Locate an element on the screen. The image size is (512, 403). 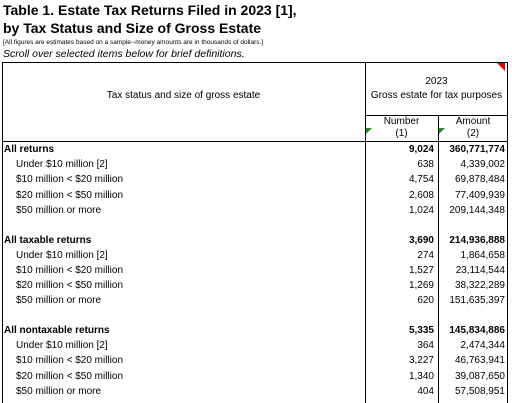
row-label: All taxable returns is located at coordinates (48, 240).